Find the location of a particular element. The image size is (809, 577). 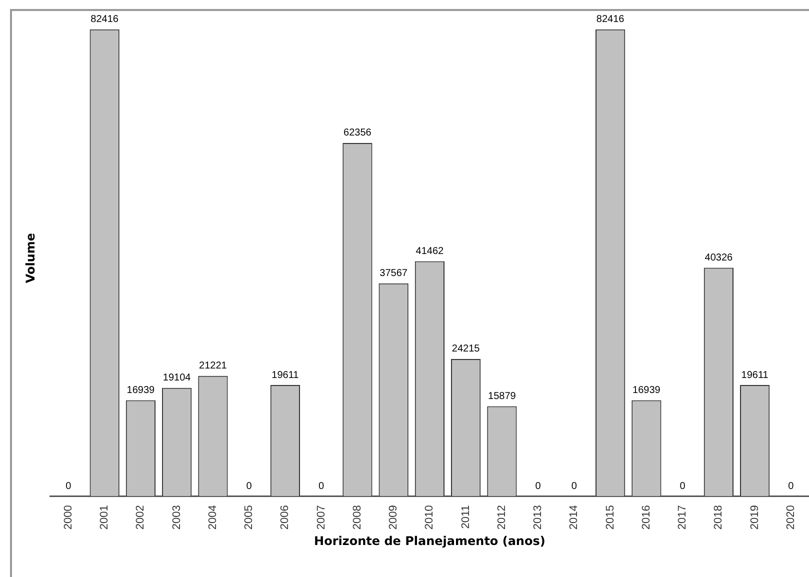

data-label: 19104 is located at coordinates (177, 378).